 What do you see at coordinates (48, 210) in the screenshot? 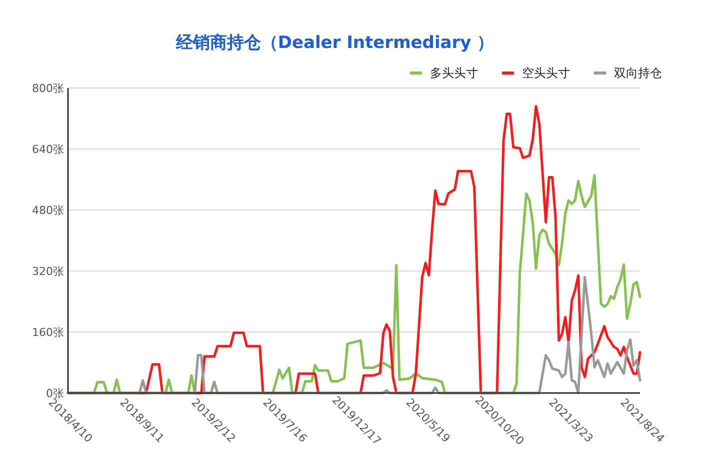
I see `y-tick-label: 480张` at bounding box center [48, 210].